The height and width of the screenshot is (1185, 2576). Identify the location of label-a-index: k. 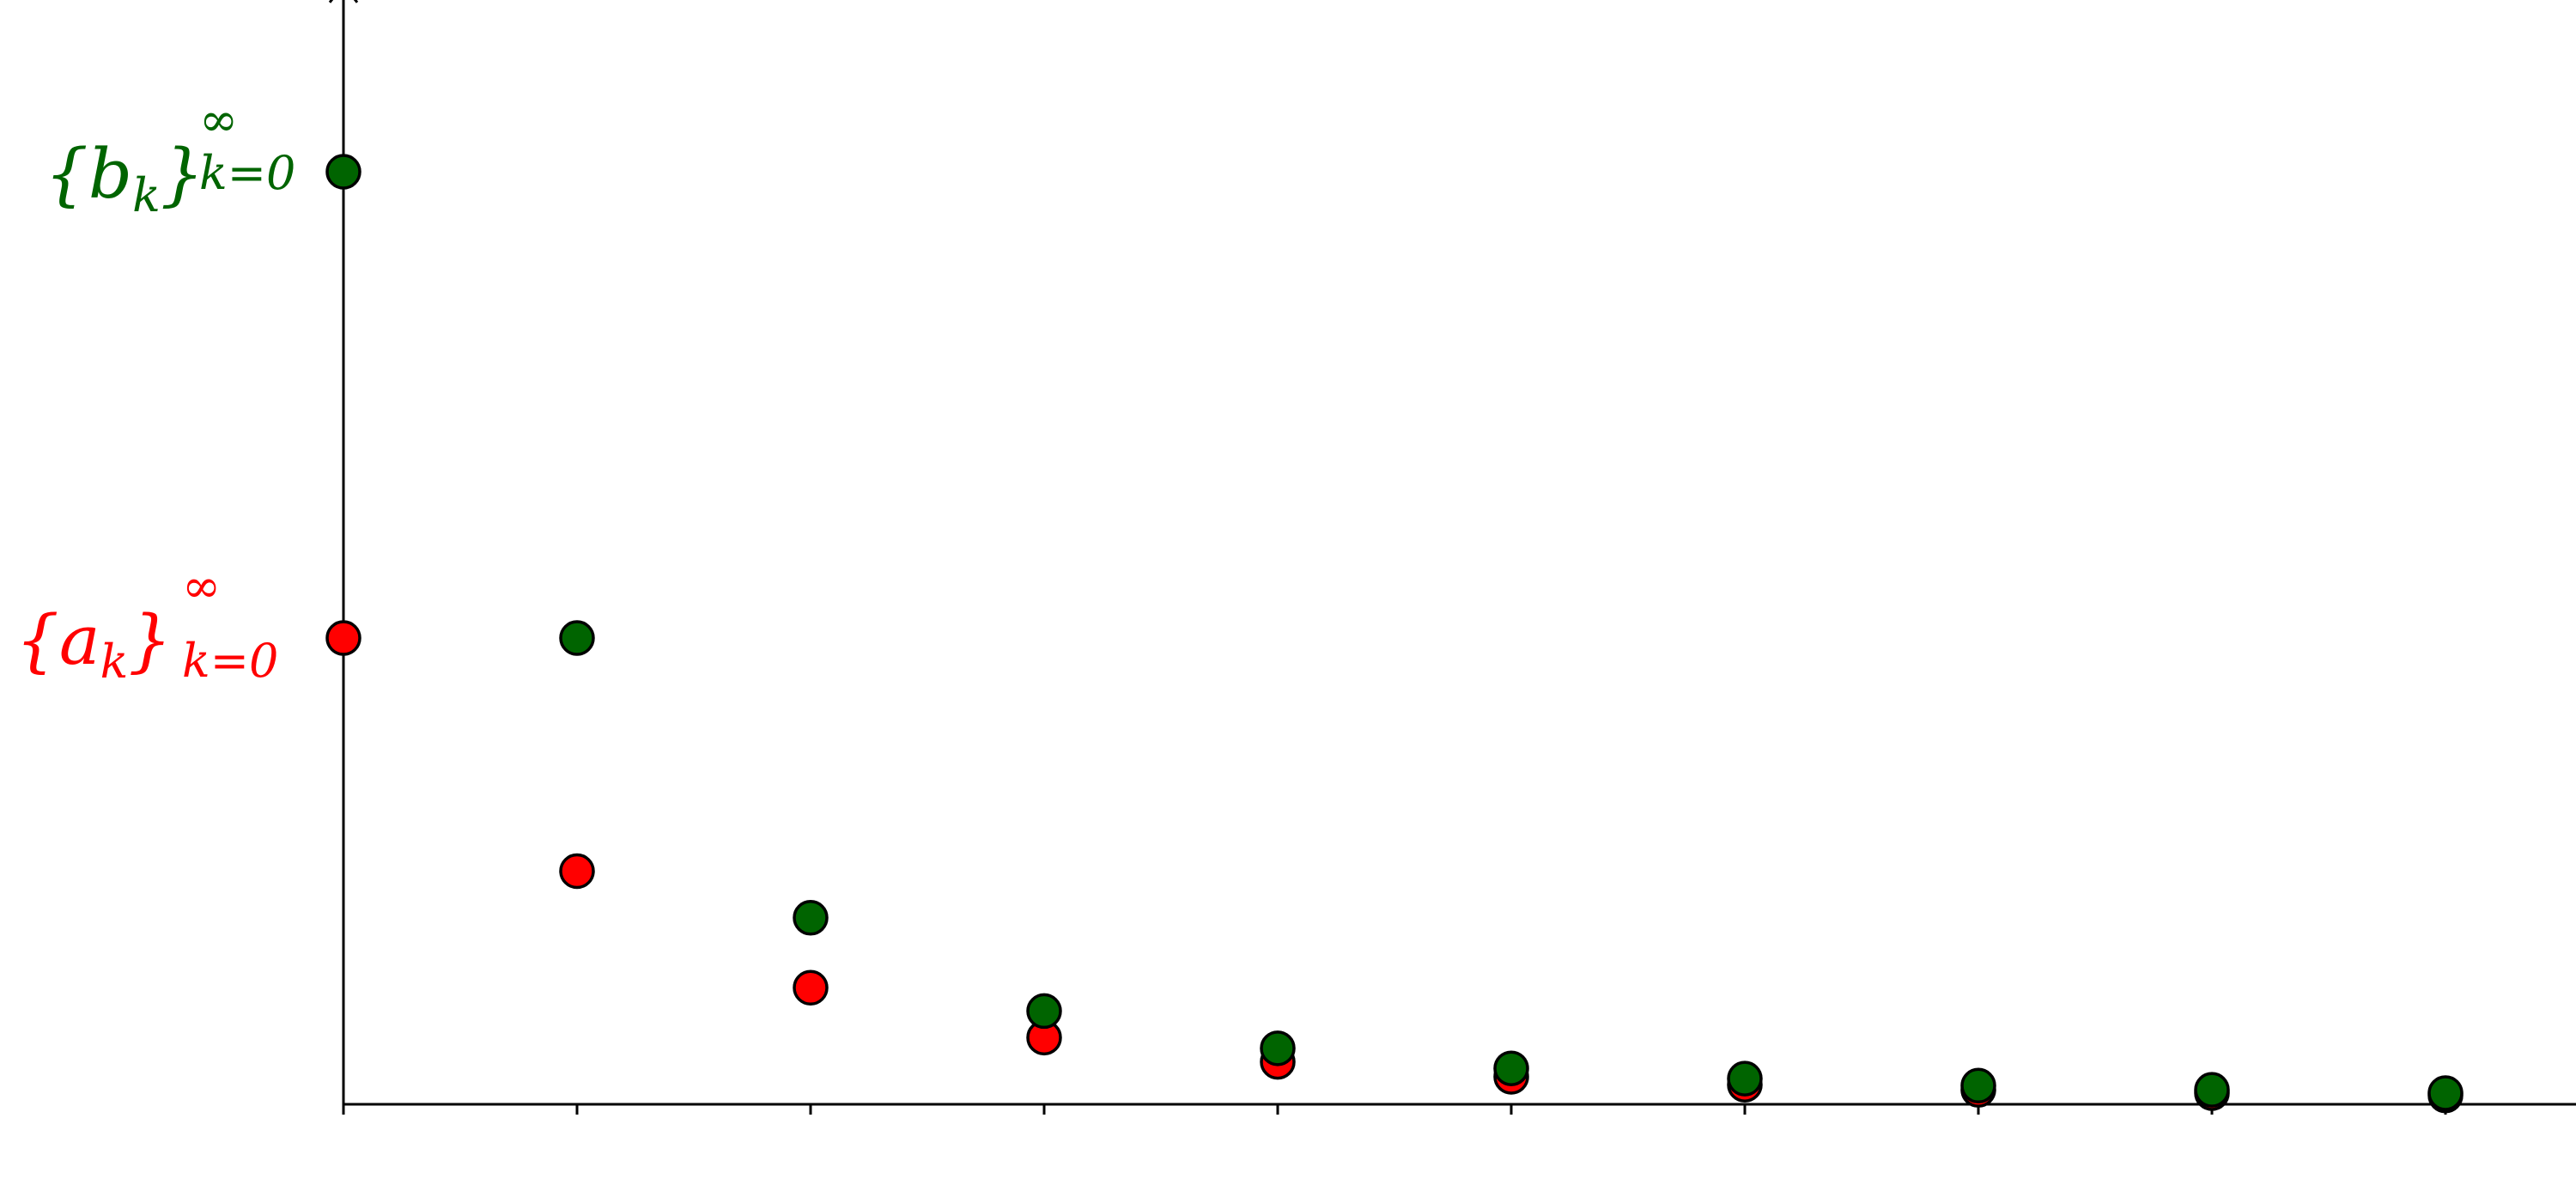
(114, 662).